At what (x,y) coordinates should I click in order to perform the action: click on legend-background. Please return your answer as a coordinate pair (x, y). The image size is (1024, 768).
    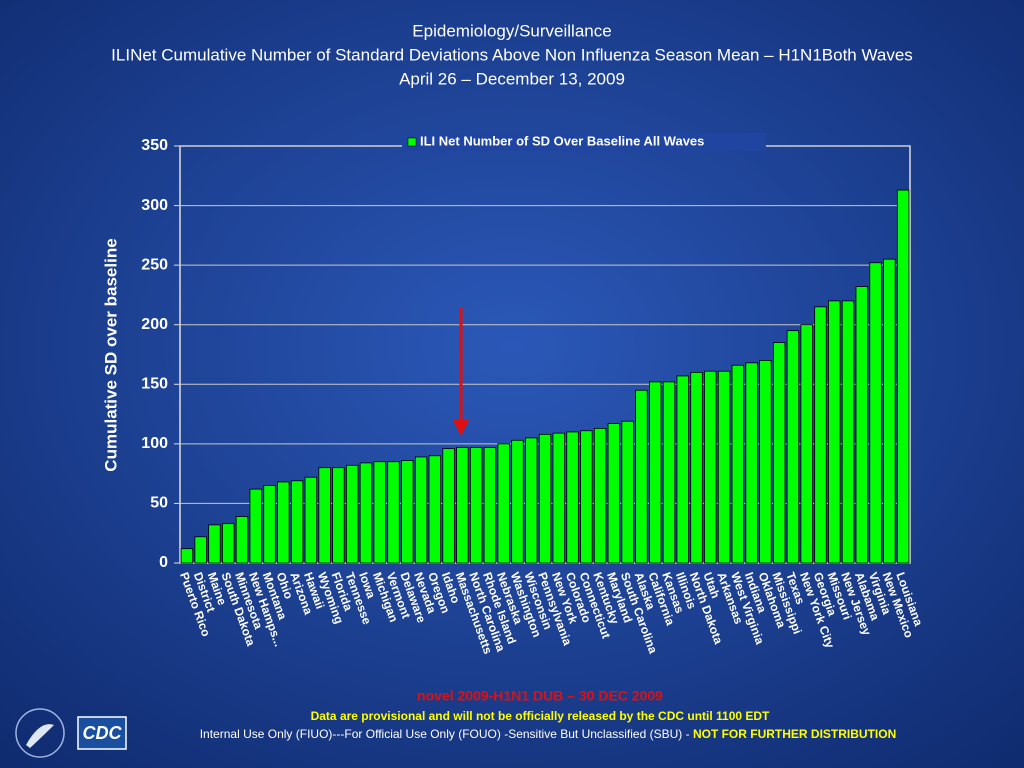
    Looking at the image, I should click on (584, 142).